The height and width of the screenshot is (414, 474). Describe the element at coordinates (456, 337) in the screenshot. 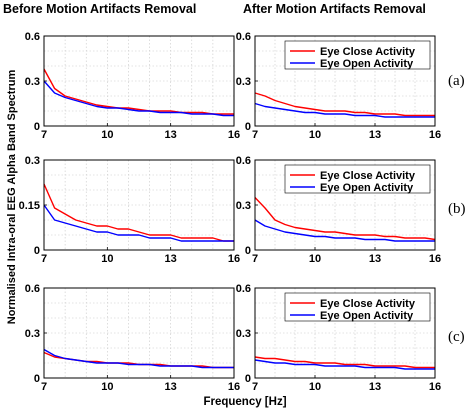

I see `row-label-c: (c)` at that location.